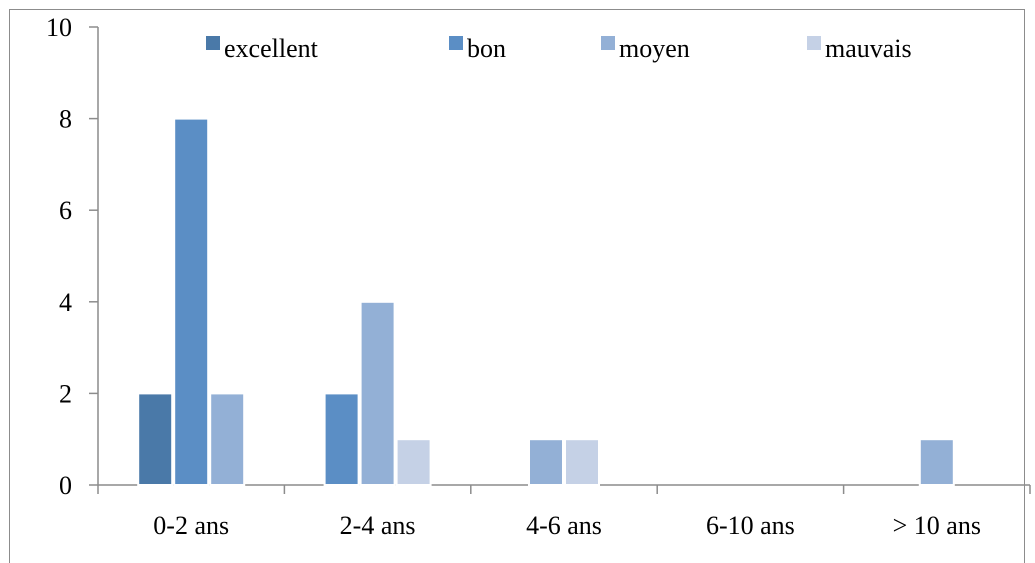 The width and height of the screenshot is (1035, 563). What do you see at coordinates (65, 393) in the screenshot?
I see `y-tick-label: 2` at bounding box center [65, 393].